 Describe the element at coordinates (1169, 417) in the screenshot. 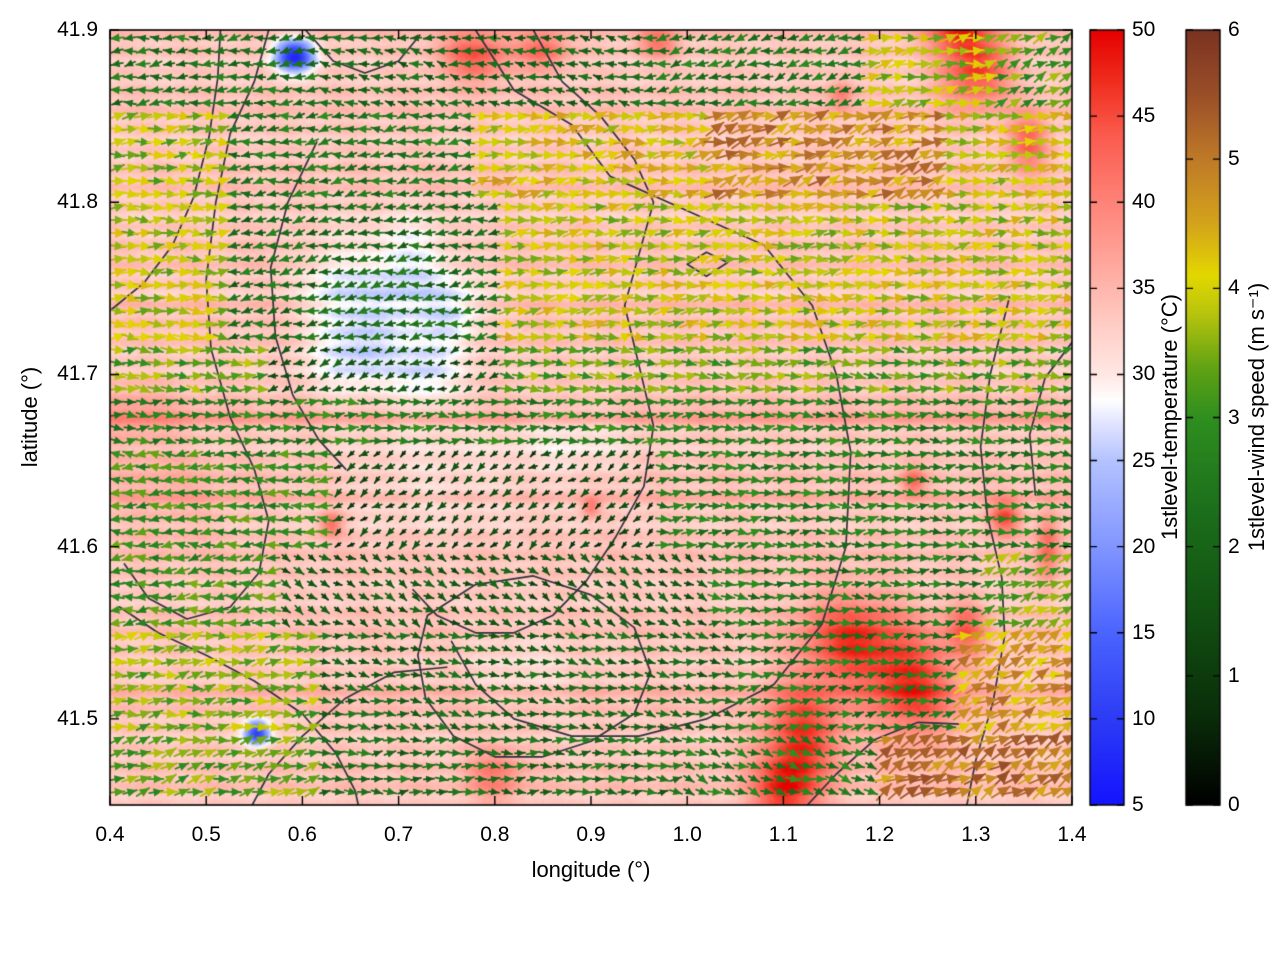

I see `temperature-colorbar-label: 1stlevel-temperature (°C)` at that location.